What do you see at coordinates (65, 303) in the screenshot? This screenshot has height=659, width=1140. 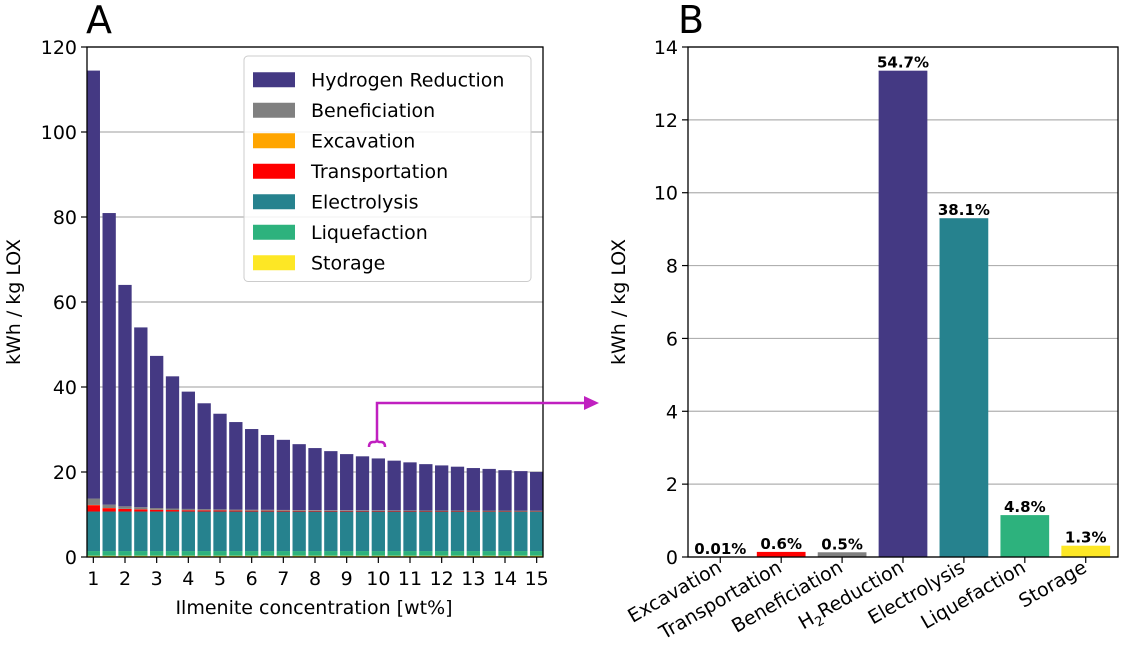 I see `y-tick-label: 60` at bounding box center [65, 303].